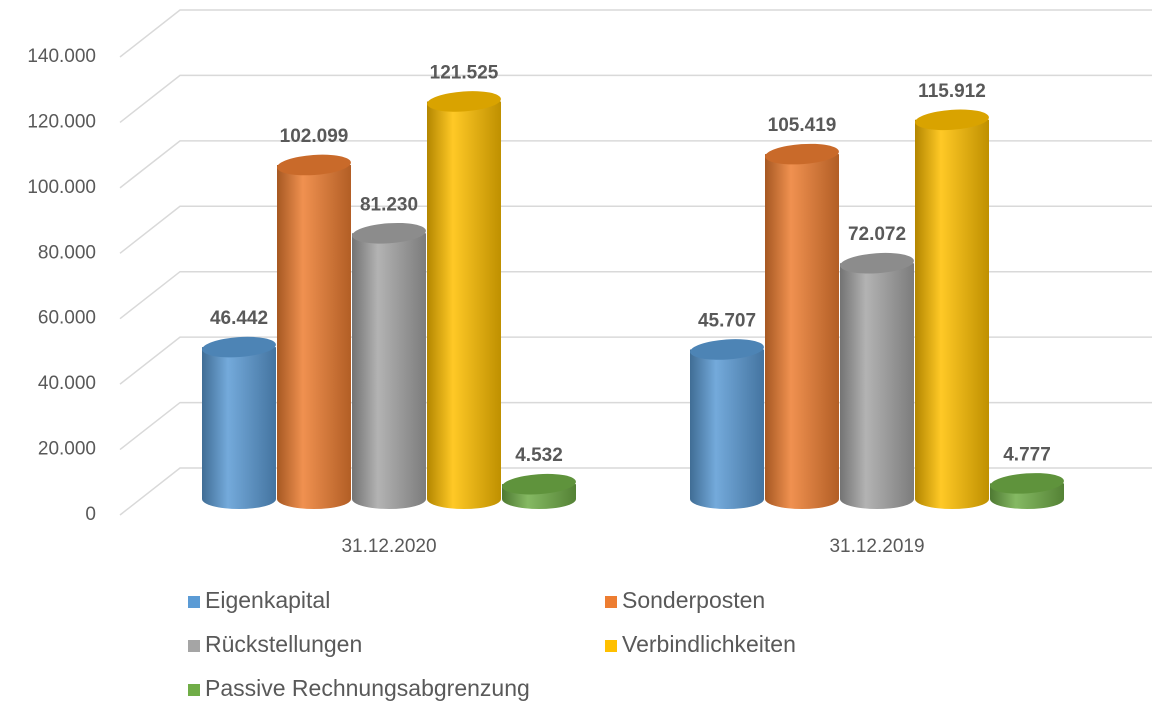 The image size is (1152, 711). I want to click on data-label: 105.419, so click(802, 125).